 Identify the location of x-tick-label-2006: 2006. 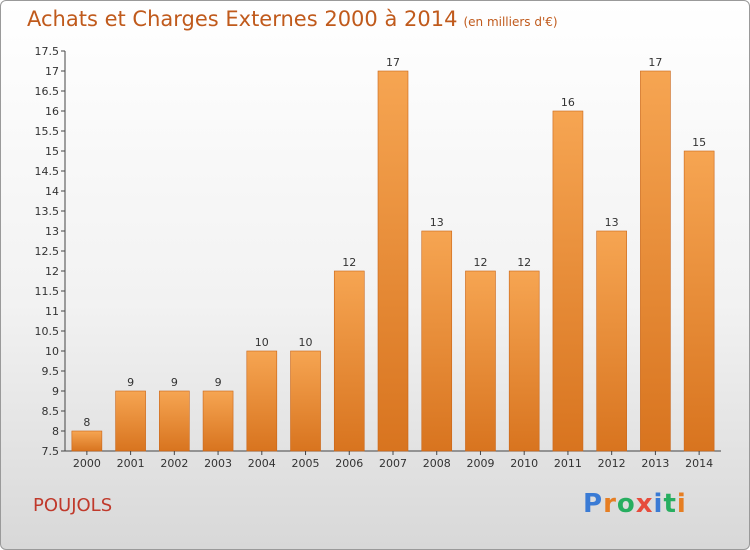
(349, 463).